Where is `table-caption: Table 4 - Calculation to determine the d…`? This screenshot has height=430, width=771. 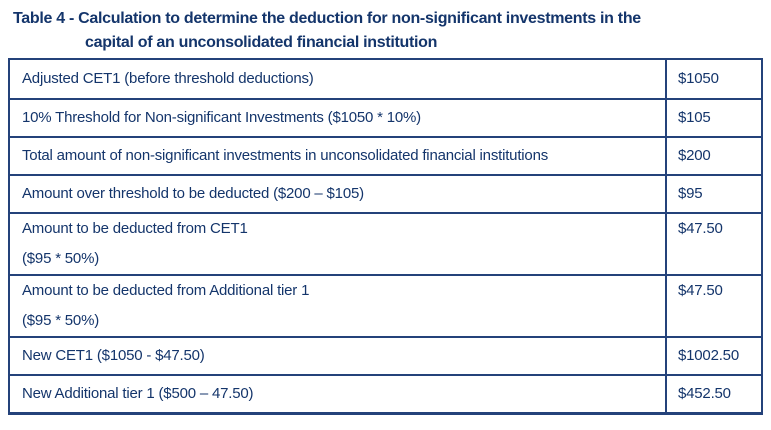 table-caption: Table 4 - Calculation to determine the d… is located at coordinates (327, 31).